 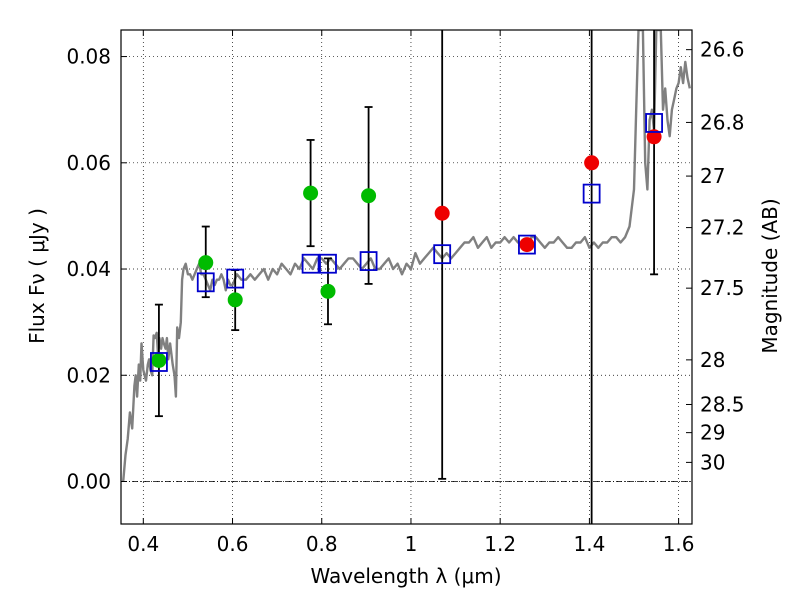 I want to click on x-tick-label: 0.6, so click(x=233, y=544).